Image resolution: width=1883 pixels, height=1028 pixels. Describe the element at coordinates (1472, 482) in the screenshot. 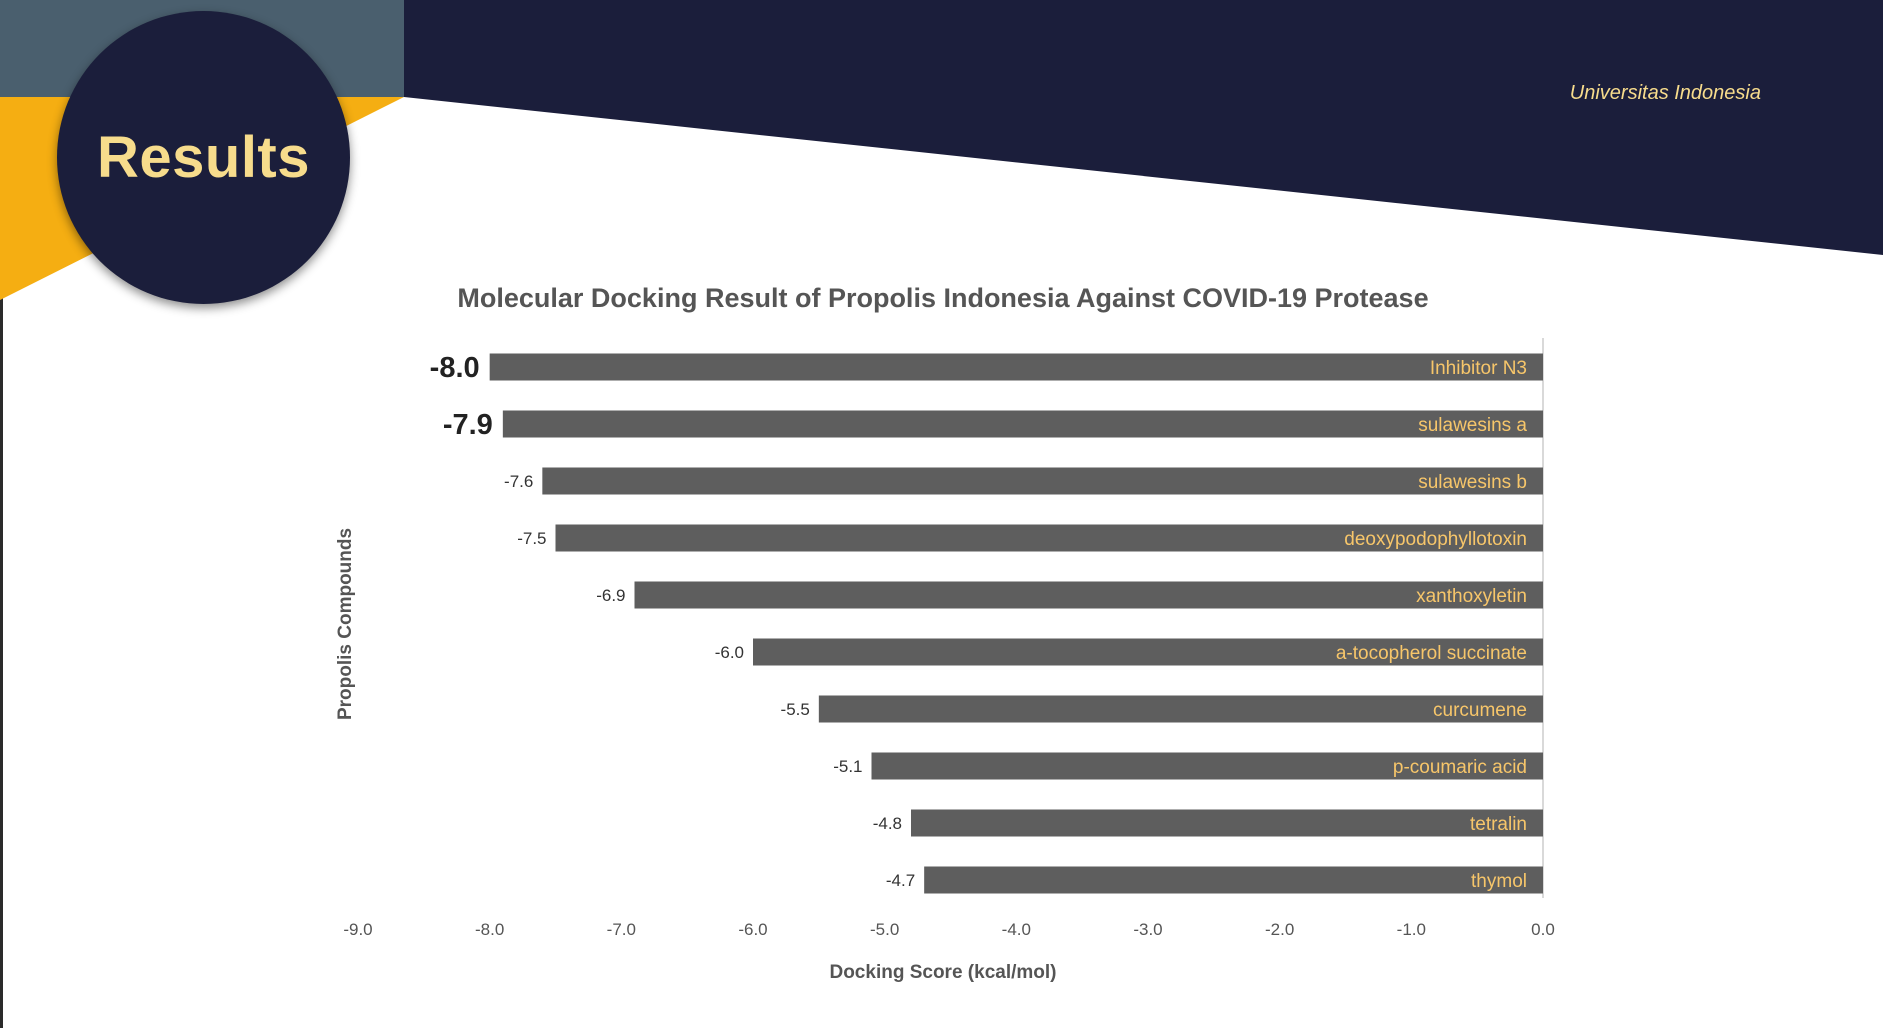

I see `category-label: sulawesins b` at that location.